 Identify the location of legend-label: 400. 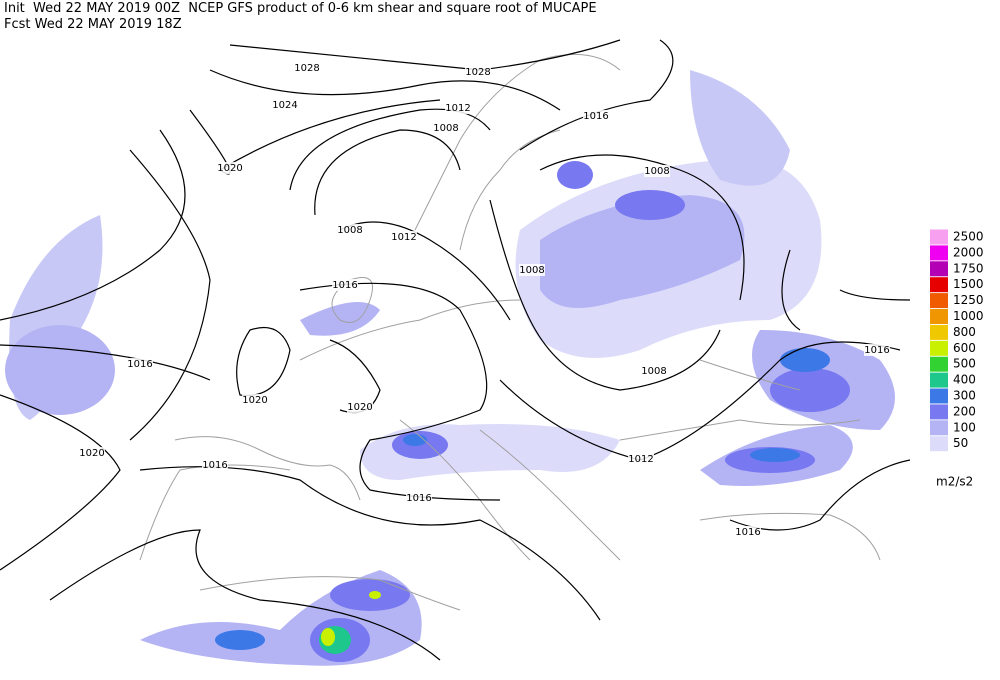
(964, 380).